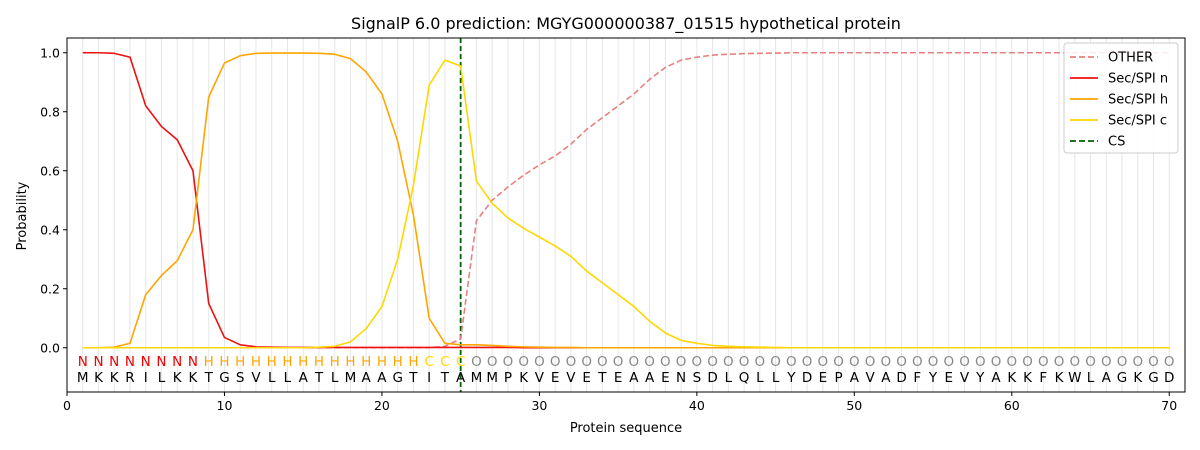 The width and height of the screenshot is (1200, 450). Describe the element at coordinates (129, 378) in the screenshot. I see `residue-label: R` at that location.